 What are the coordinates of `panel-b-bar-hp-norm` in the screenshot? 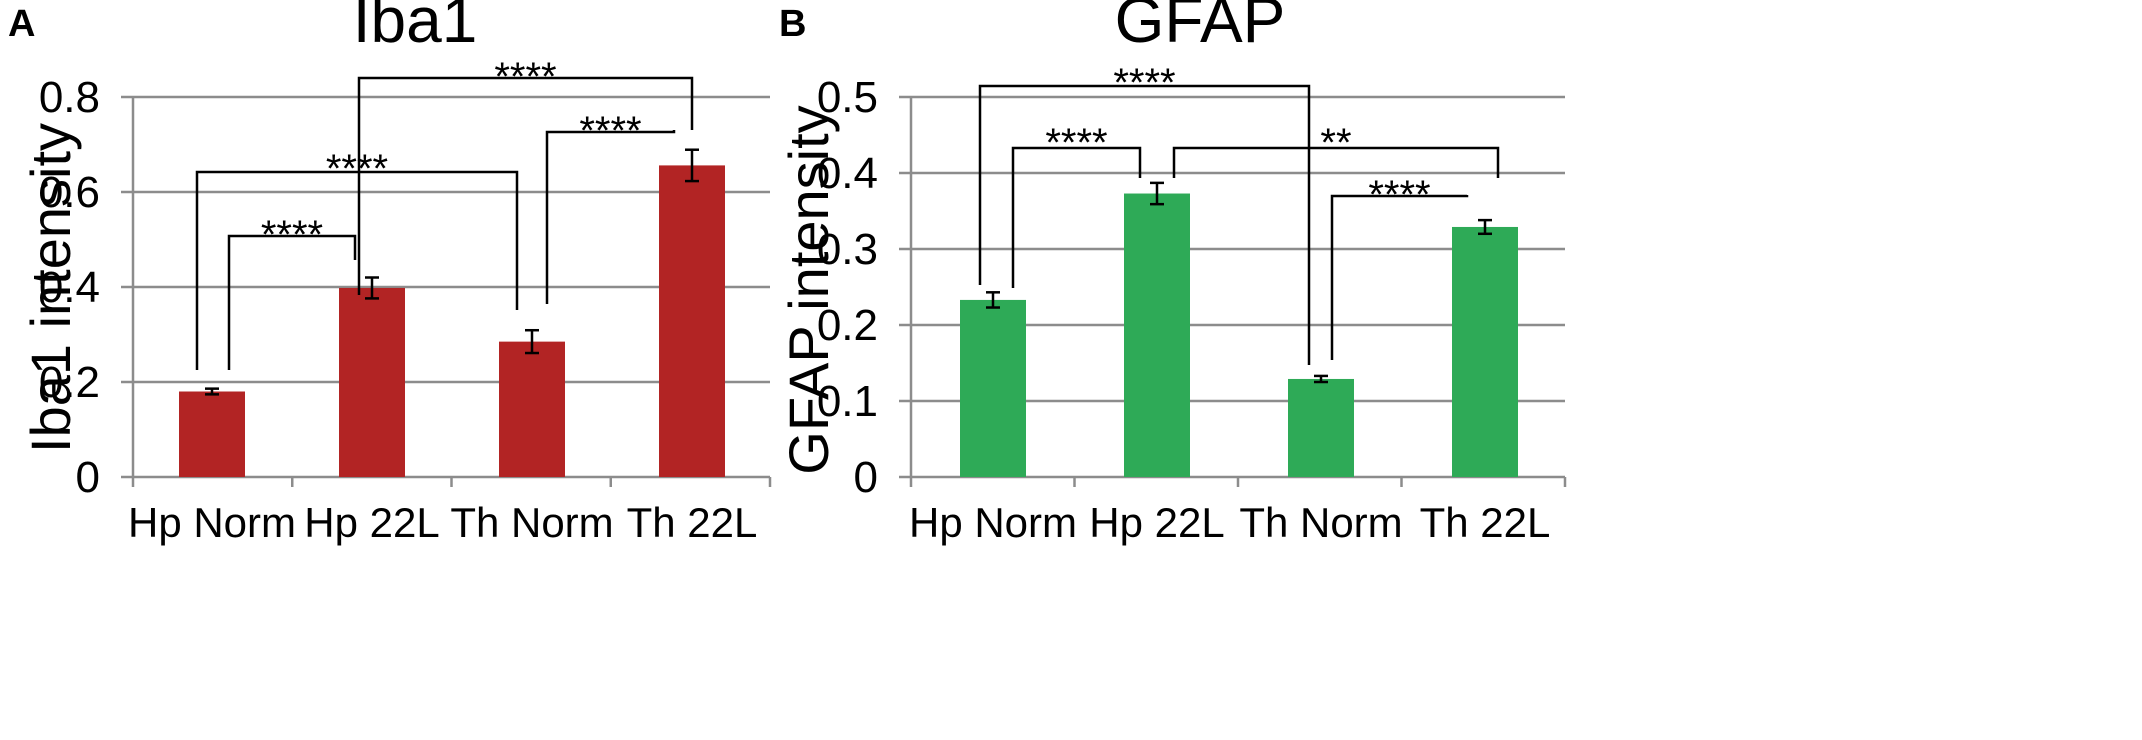 It's located at (993, 388).